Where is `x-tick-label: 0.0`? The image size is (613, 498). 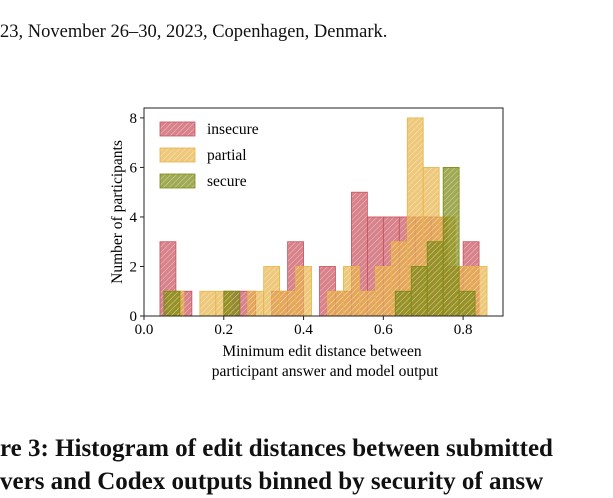
x-tick-label: 0.0 is located at coordinates (144, 330).